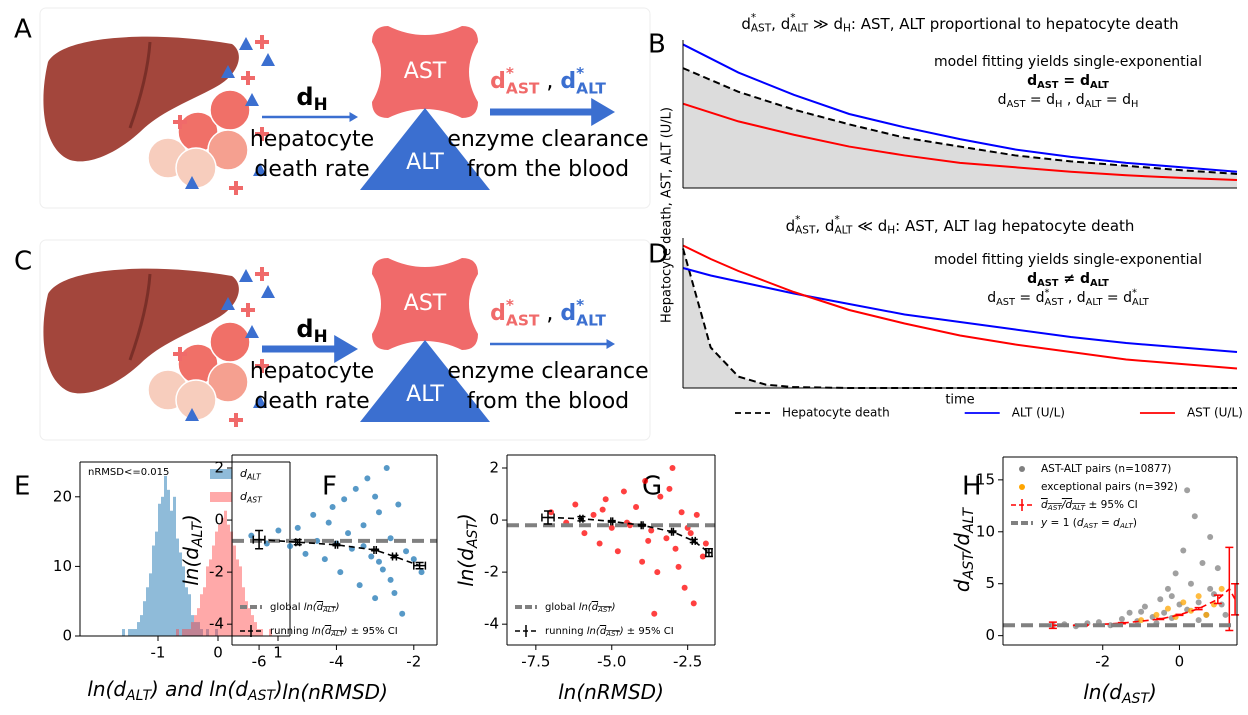 The height and width of the screenshot is (715, 1248). Describe the element at coordinates (23, 30) in the screenshot. I see `panel-label: A` at that location.